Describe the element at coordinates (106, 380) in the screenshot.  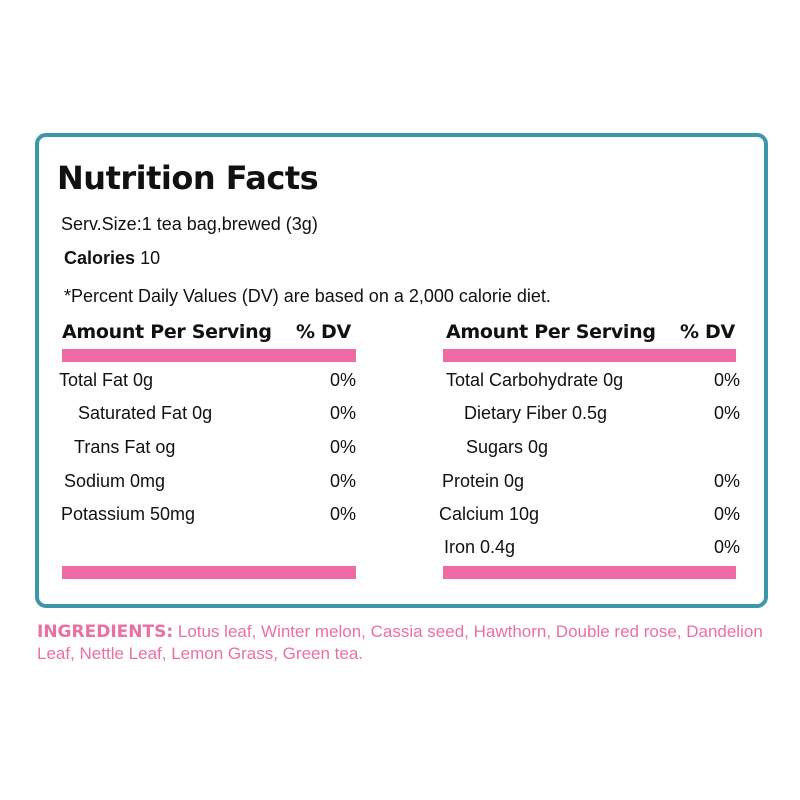
I see `nutrient-name: Total Fat 0g` at that location.